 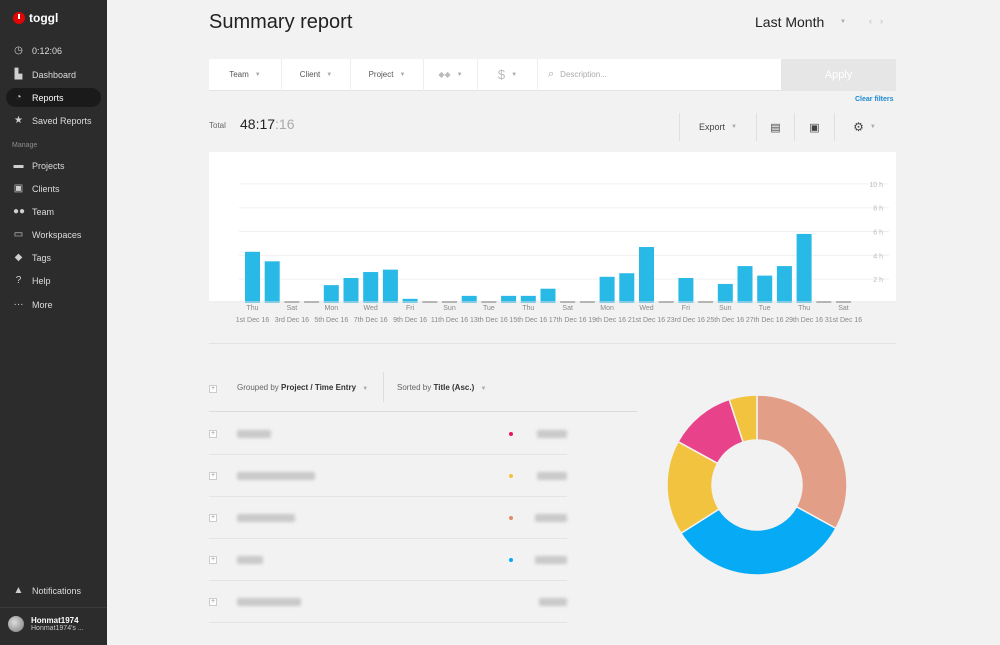 I want to click on sidebar-item-saved-reports: ★ Saved Reports, so click(x=53, y=120).